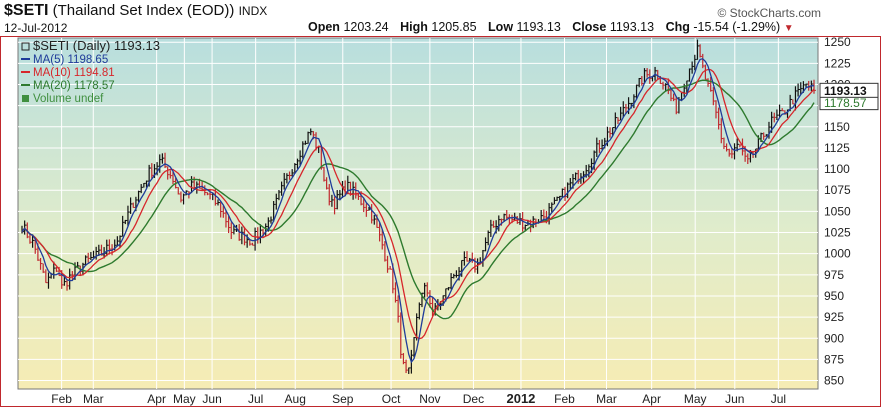 The height and width of the screenshot is (407, 881). What do you see at coordinates (70, 60) in the screenshot?
I see `legend-entry: MA(5) 1198.65` at bounding box center [70, 60].